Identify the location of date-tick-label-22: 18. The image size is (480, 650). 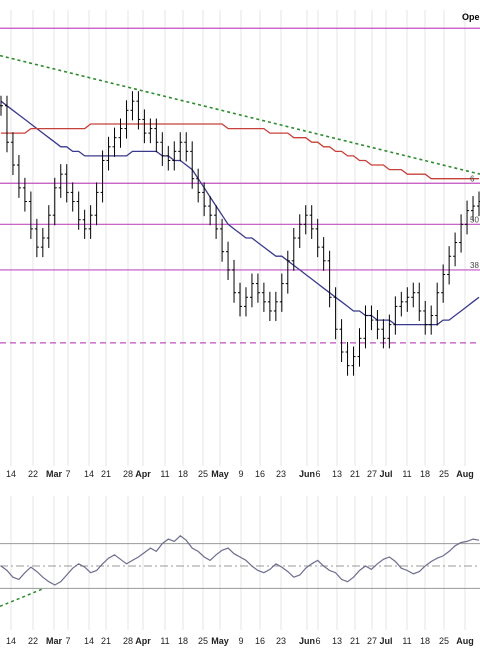
(425, 474).